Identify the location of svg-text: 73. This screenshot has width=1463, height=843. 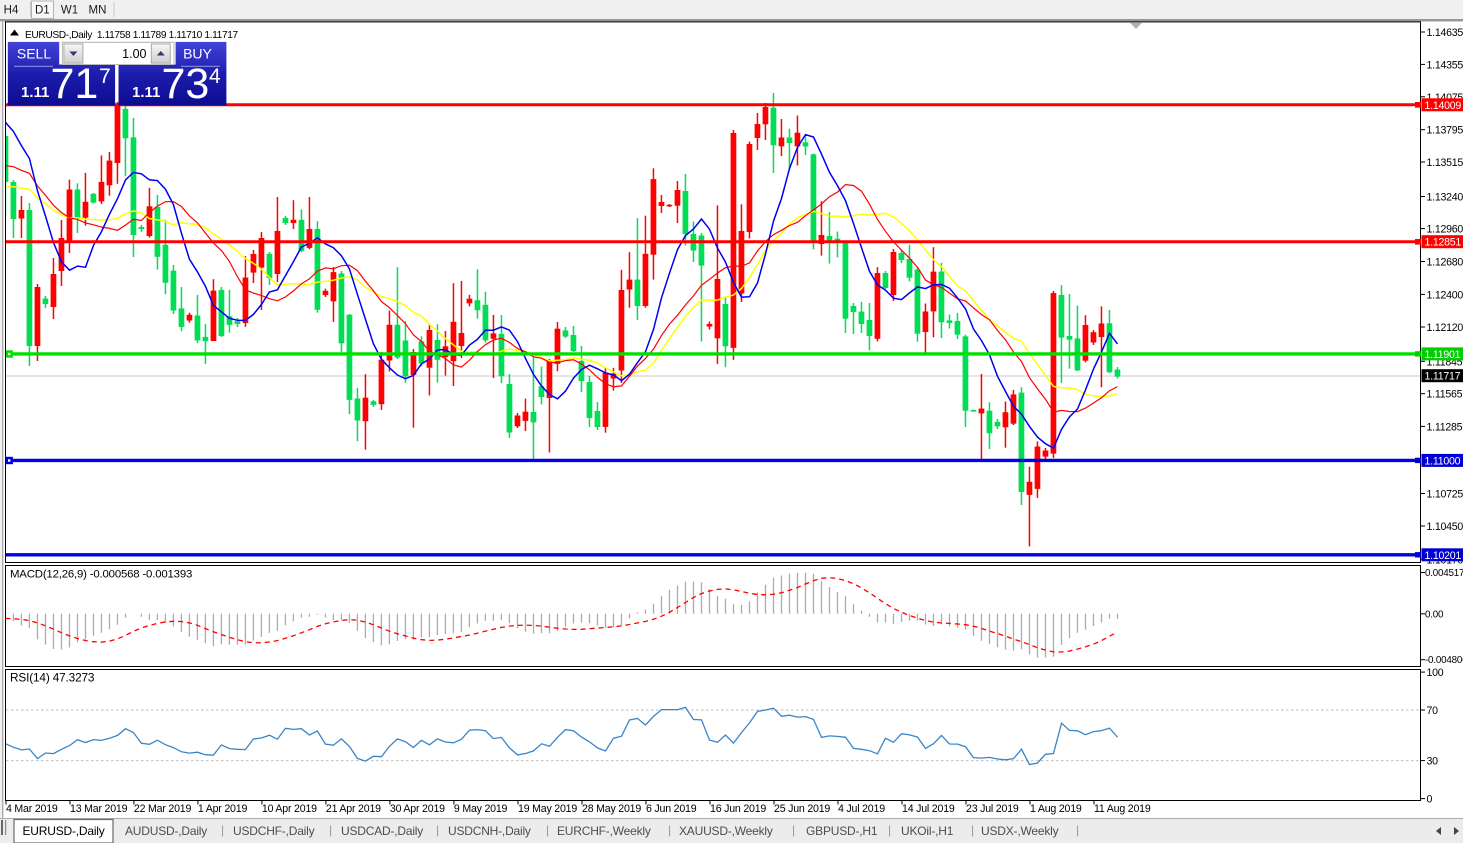
(186, 84).